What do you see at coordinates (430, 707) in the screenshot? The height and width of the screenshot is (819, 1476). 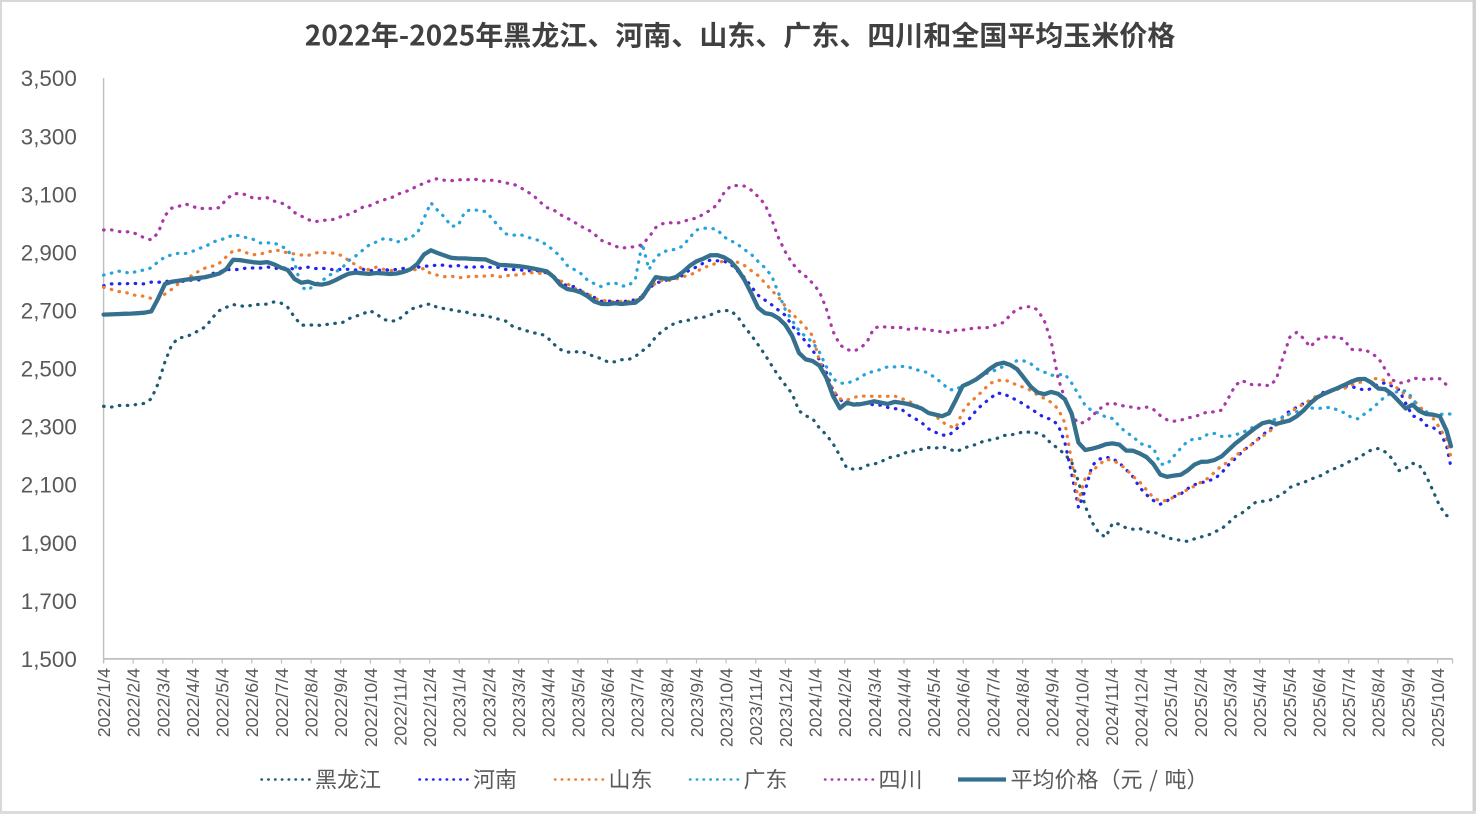 I see `svg-text: 2022/12/4` at bounding box center [430, 707].